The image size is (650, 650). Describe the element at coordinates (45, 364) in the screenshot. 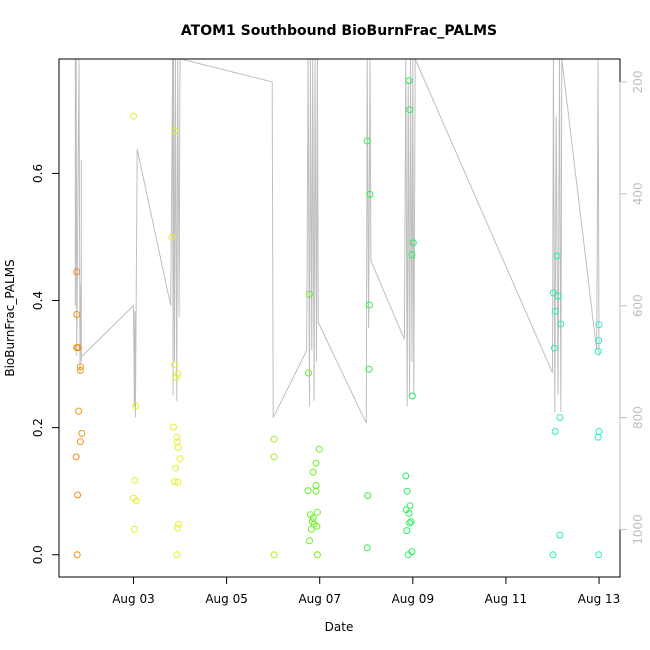

I see `y-axis: 0.0 0.2 0.4 0.6` at that location.